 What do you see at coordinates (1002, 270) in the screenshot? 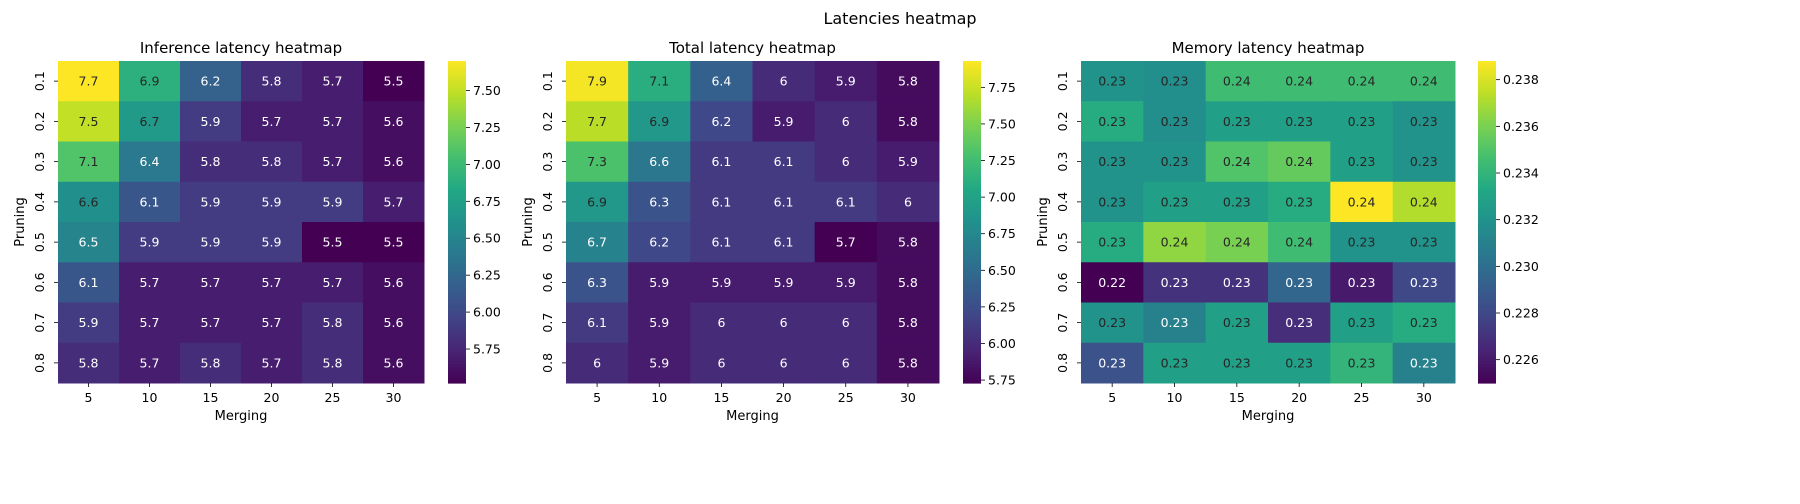
I see `colorbar-tick-label: 6.50` at bounding box center [1002, 270].